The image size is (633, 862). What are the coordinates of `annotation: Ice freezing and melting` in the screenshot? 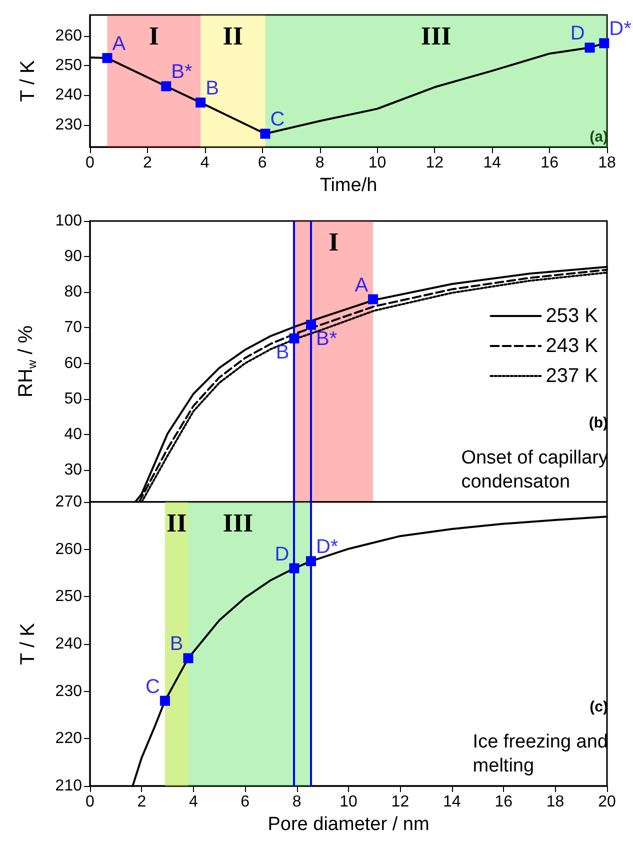 It's located at (540, 754).